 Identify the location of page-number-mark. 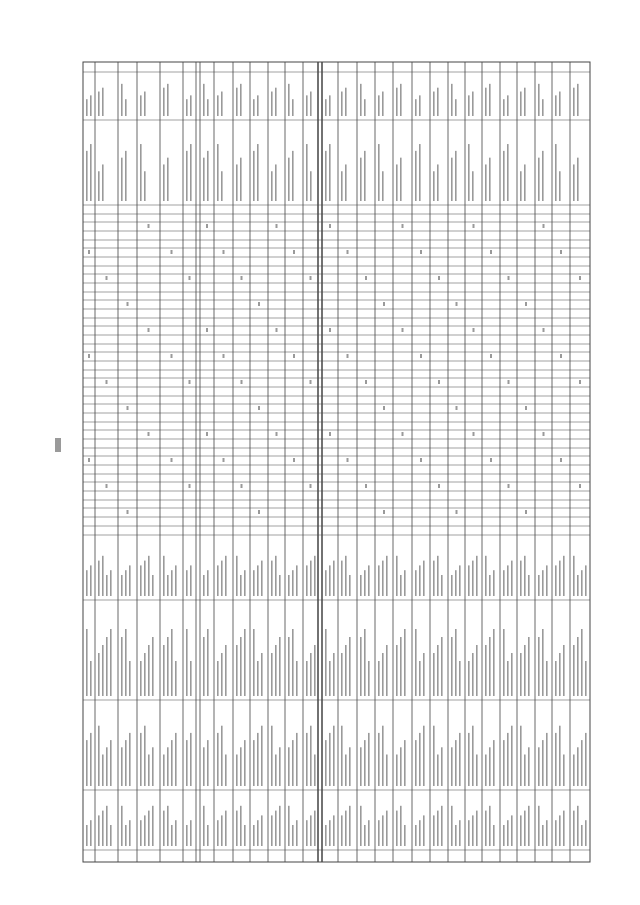
(58, 445).